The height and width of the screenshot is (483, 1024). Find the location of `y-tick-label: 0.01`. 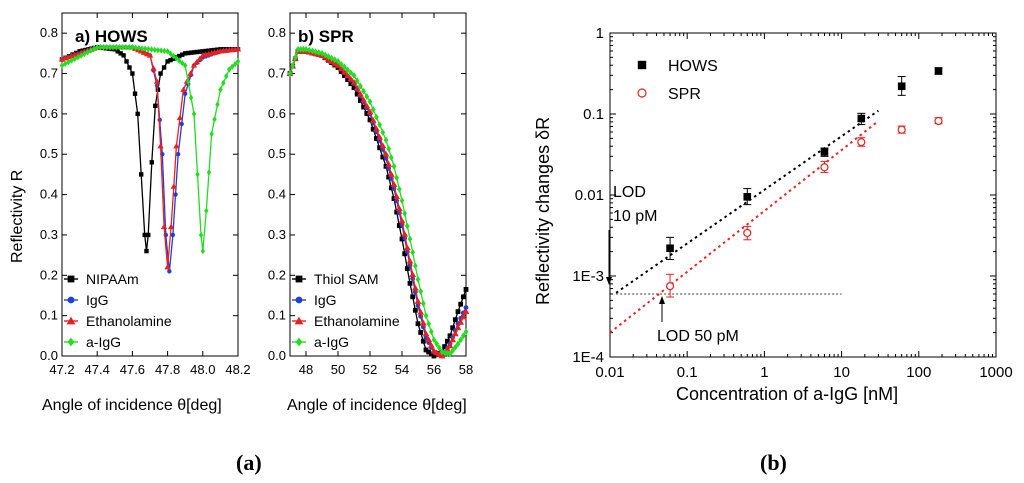

y-tick-label: 0.01 is located at coordinates (589, 195).